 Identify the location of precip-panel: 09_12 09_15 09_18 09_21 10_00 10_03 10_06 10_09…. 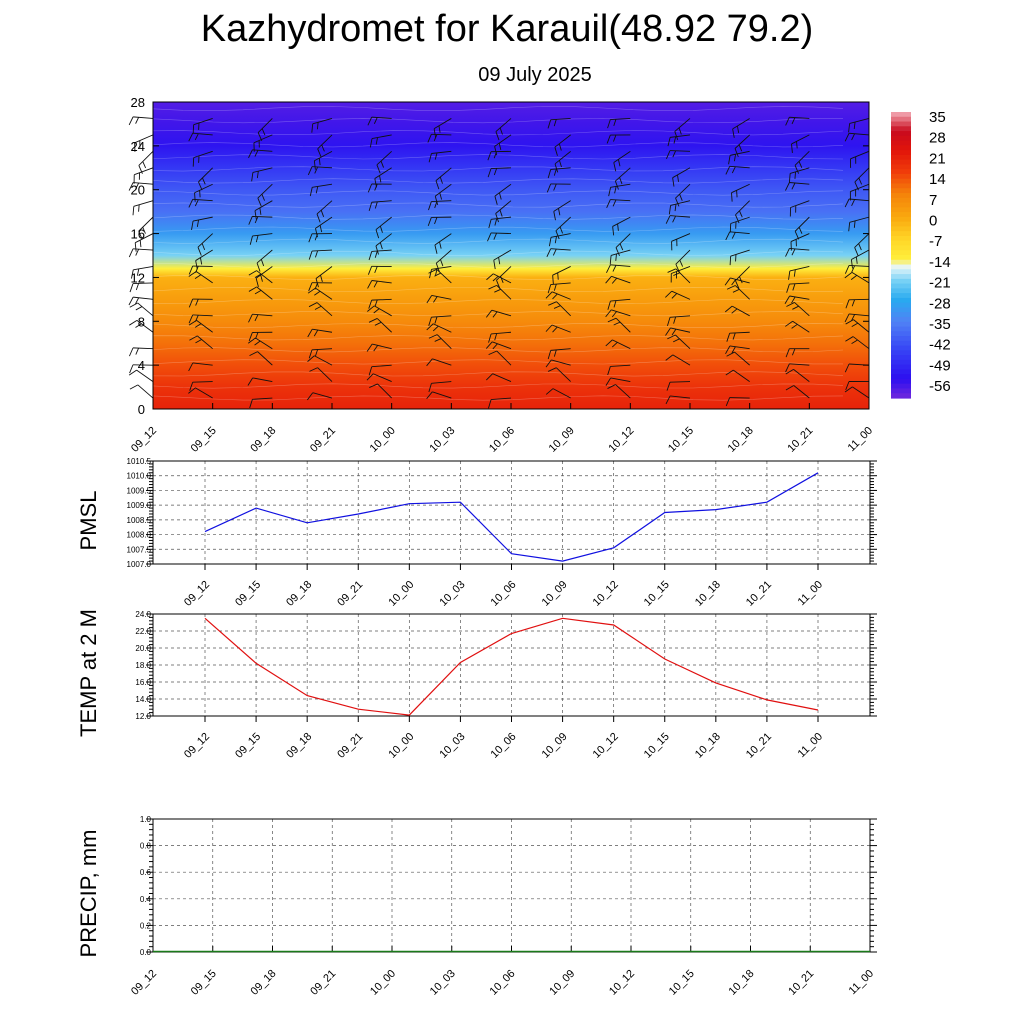
(476, 906).